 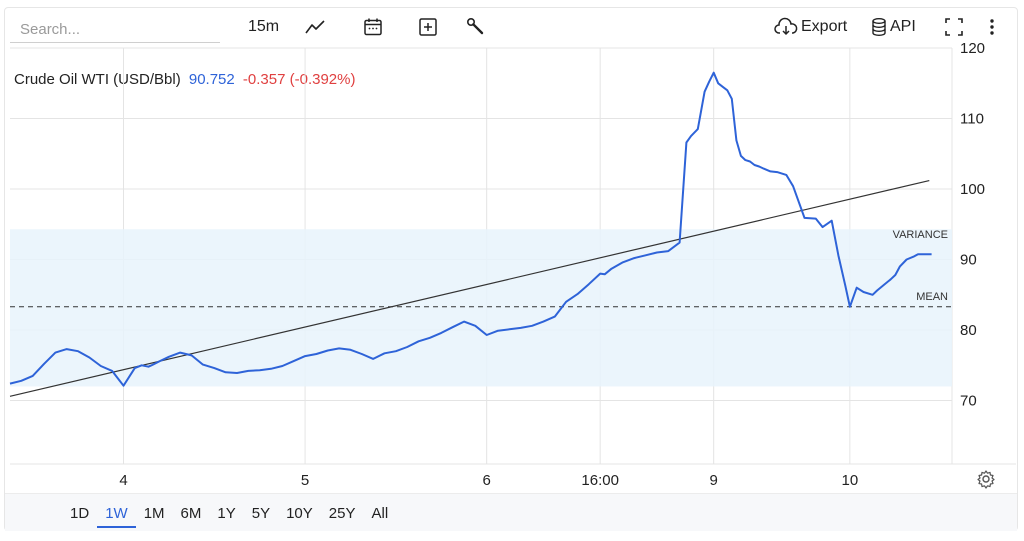 What do you see at coordinates (115, 30) in the screenshot?
I see `search-input` at bounding box center [115, 30].